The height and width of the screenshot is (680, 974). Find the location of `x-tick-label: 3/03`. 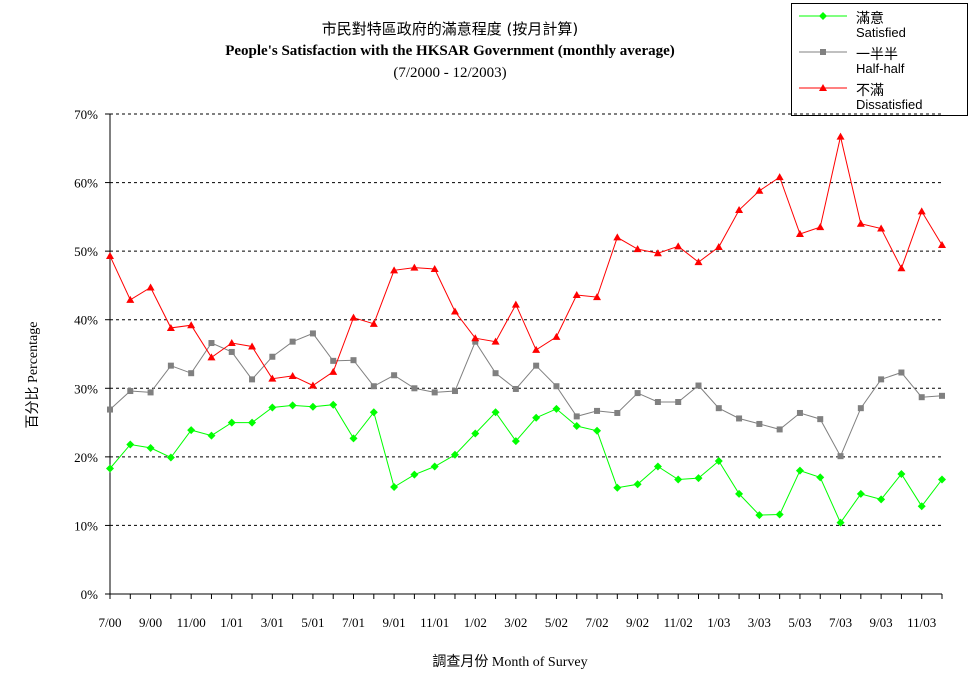

x-tick-label: 3/03 is located at coordinates (759, 622).